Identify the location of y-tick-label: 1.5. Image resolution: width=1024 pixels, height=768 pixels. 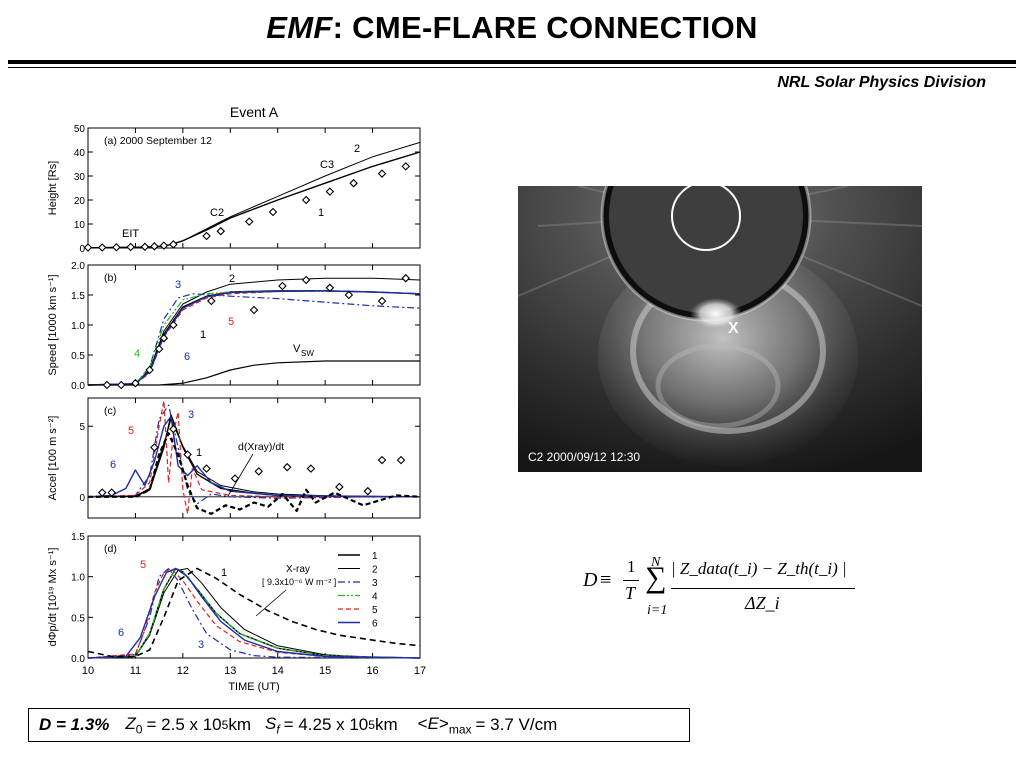
(78, 296).